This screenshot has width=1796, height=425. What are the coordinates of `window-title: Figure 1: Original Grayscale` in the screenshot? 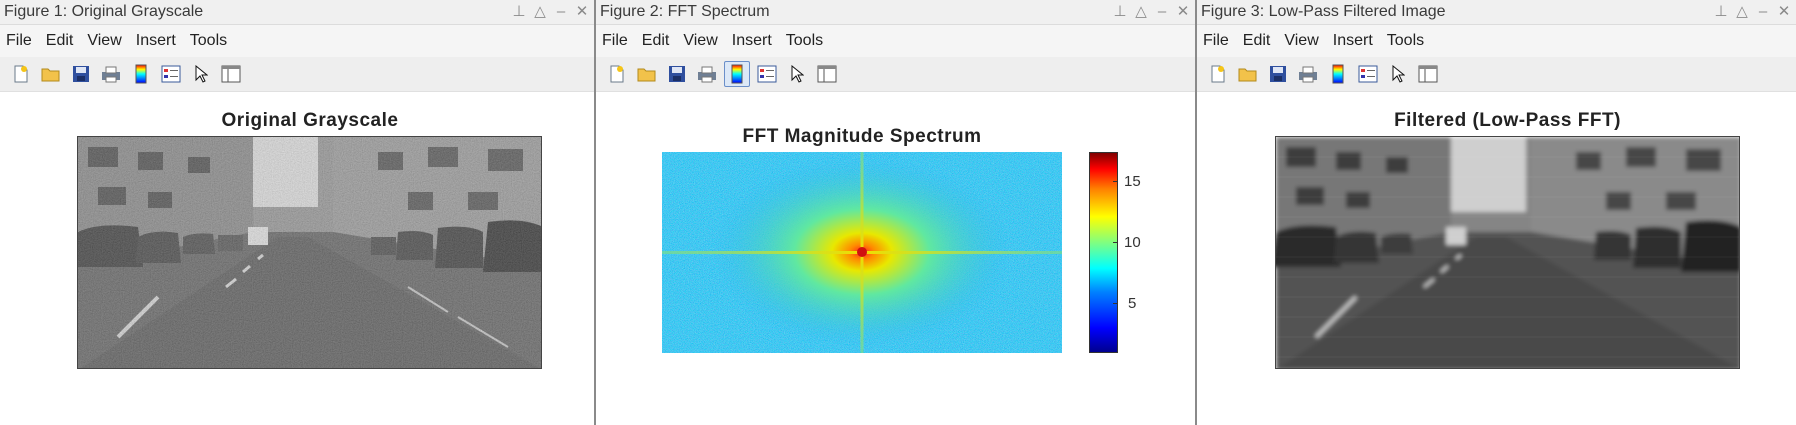 It's located at (104, 11).